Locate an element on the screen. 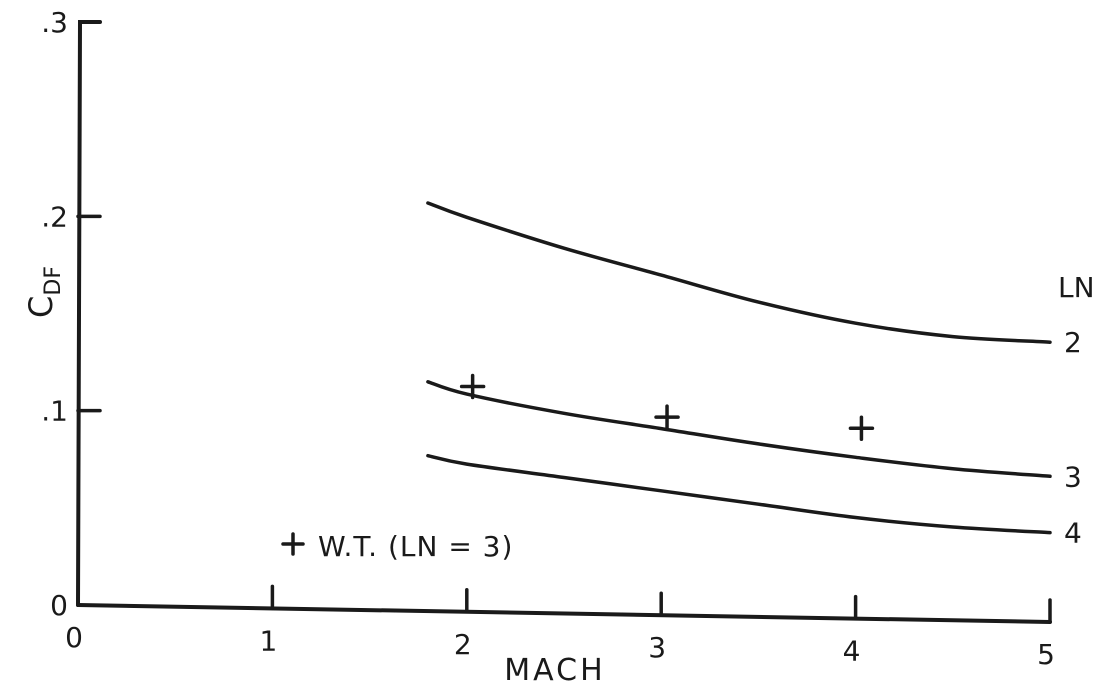 This screenshot has width=1112, height=691. x-tick-label-0: 0 is located at coordinates (74, 637).